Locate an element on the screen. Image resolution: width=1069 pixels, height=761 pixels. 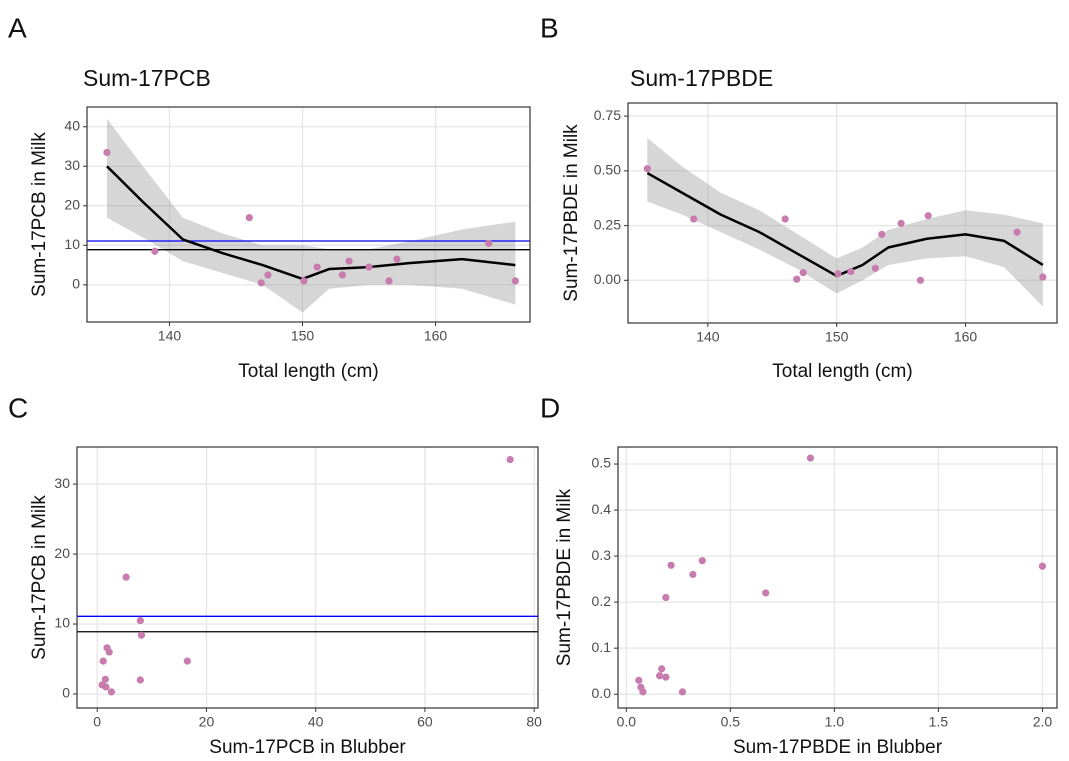
x-axis-label: Sum-17PCB in Blubber is located at coordinates (307, 747).